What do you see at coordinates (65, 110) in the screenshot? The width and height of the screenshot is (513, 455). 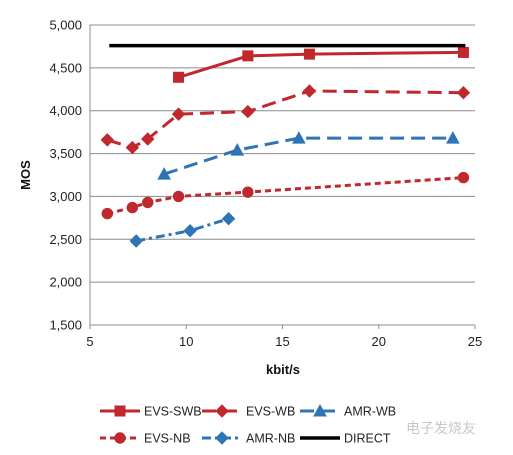 I see `y-tick-label: 4,000` at bounding box center [65, 110].